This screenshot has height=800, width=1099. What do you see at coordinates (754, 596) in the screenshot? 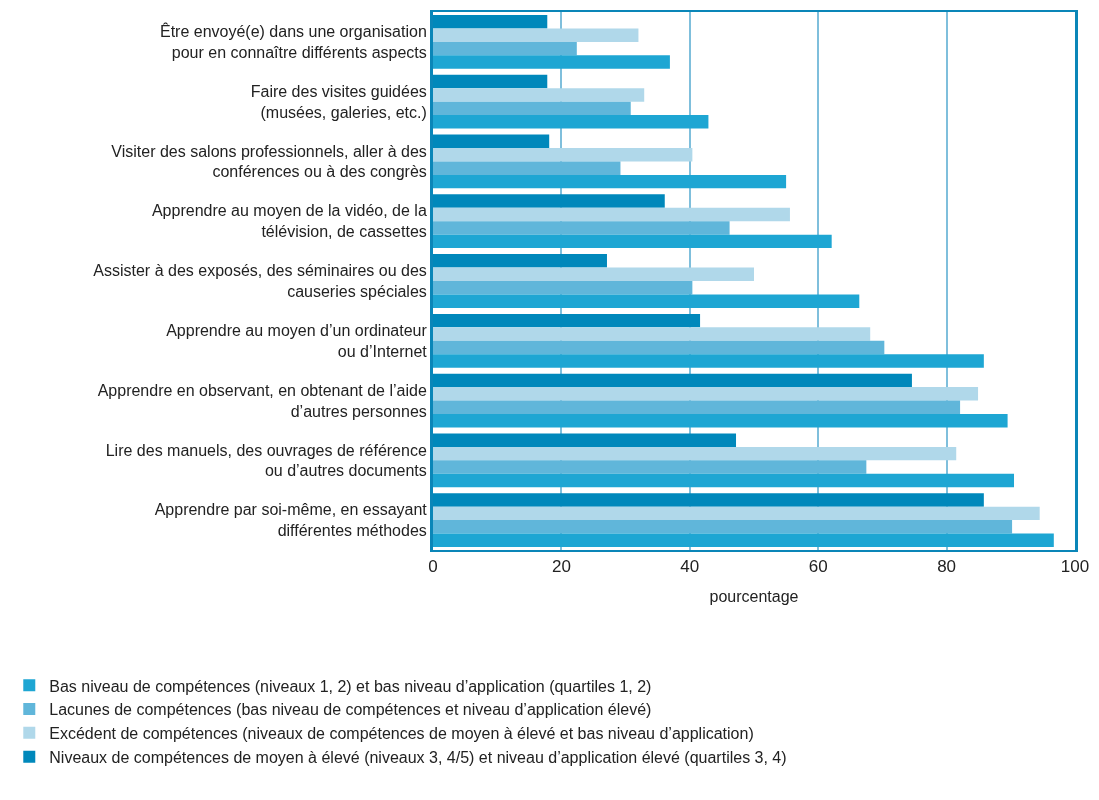
I see `x-axis-title: pourcentage` at bounding box center [754, 596].